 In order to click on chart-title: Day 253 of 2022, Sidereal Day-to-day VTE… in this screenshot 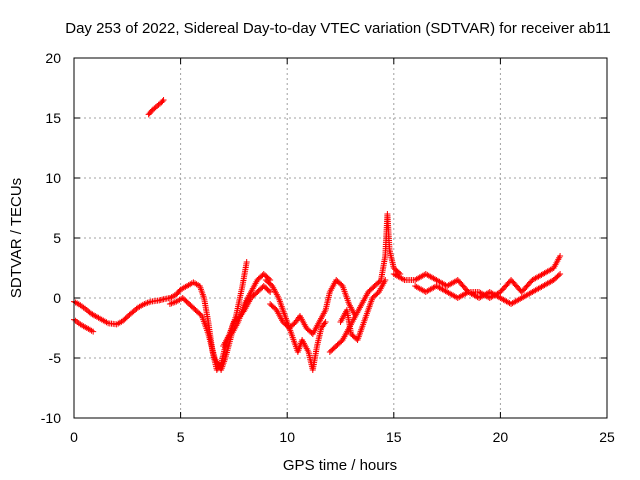, I will do `click(338, 28)`.